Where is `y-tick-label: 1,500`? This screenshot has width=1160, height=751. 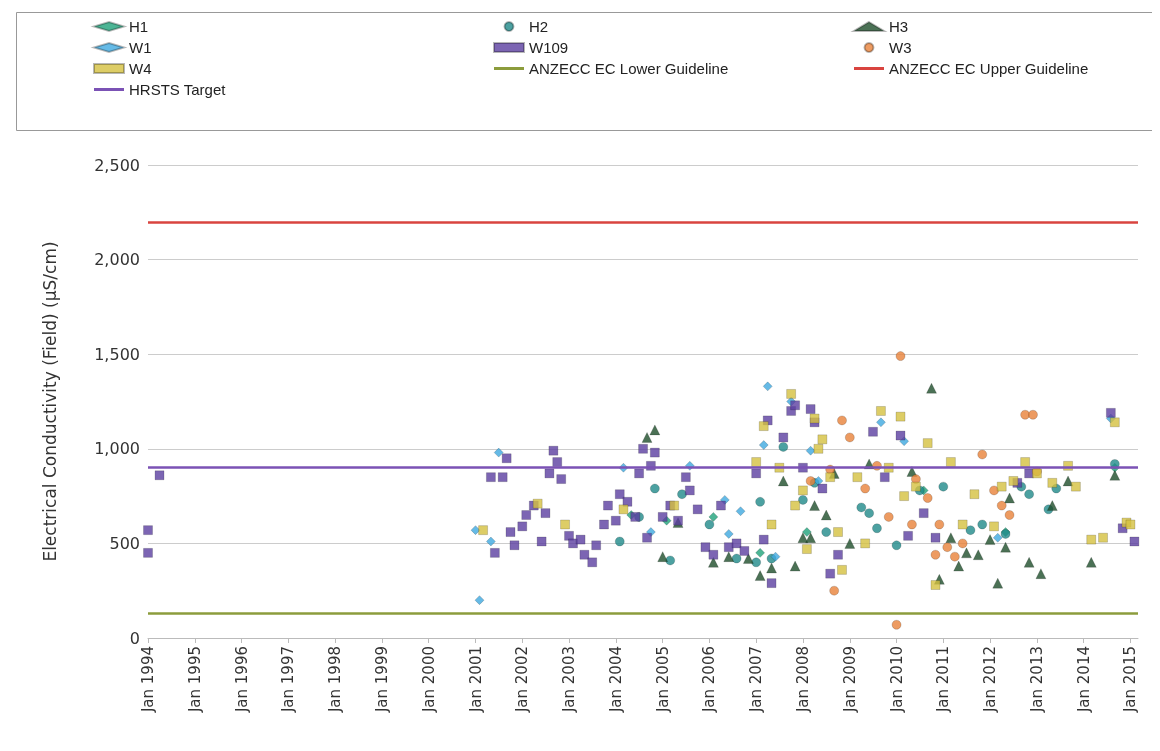
y-tick-label: 1,500 is located at coordinates (117, 354).